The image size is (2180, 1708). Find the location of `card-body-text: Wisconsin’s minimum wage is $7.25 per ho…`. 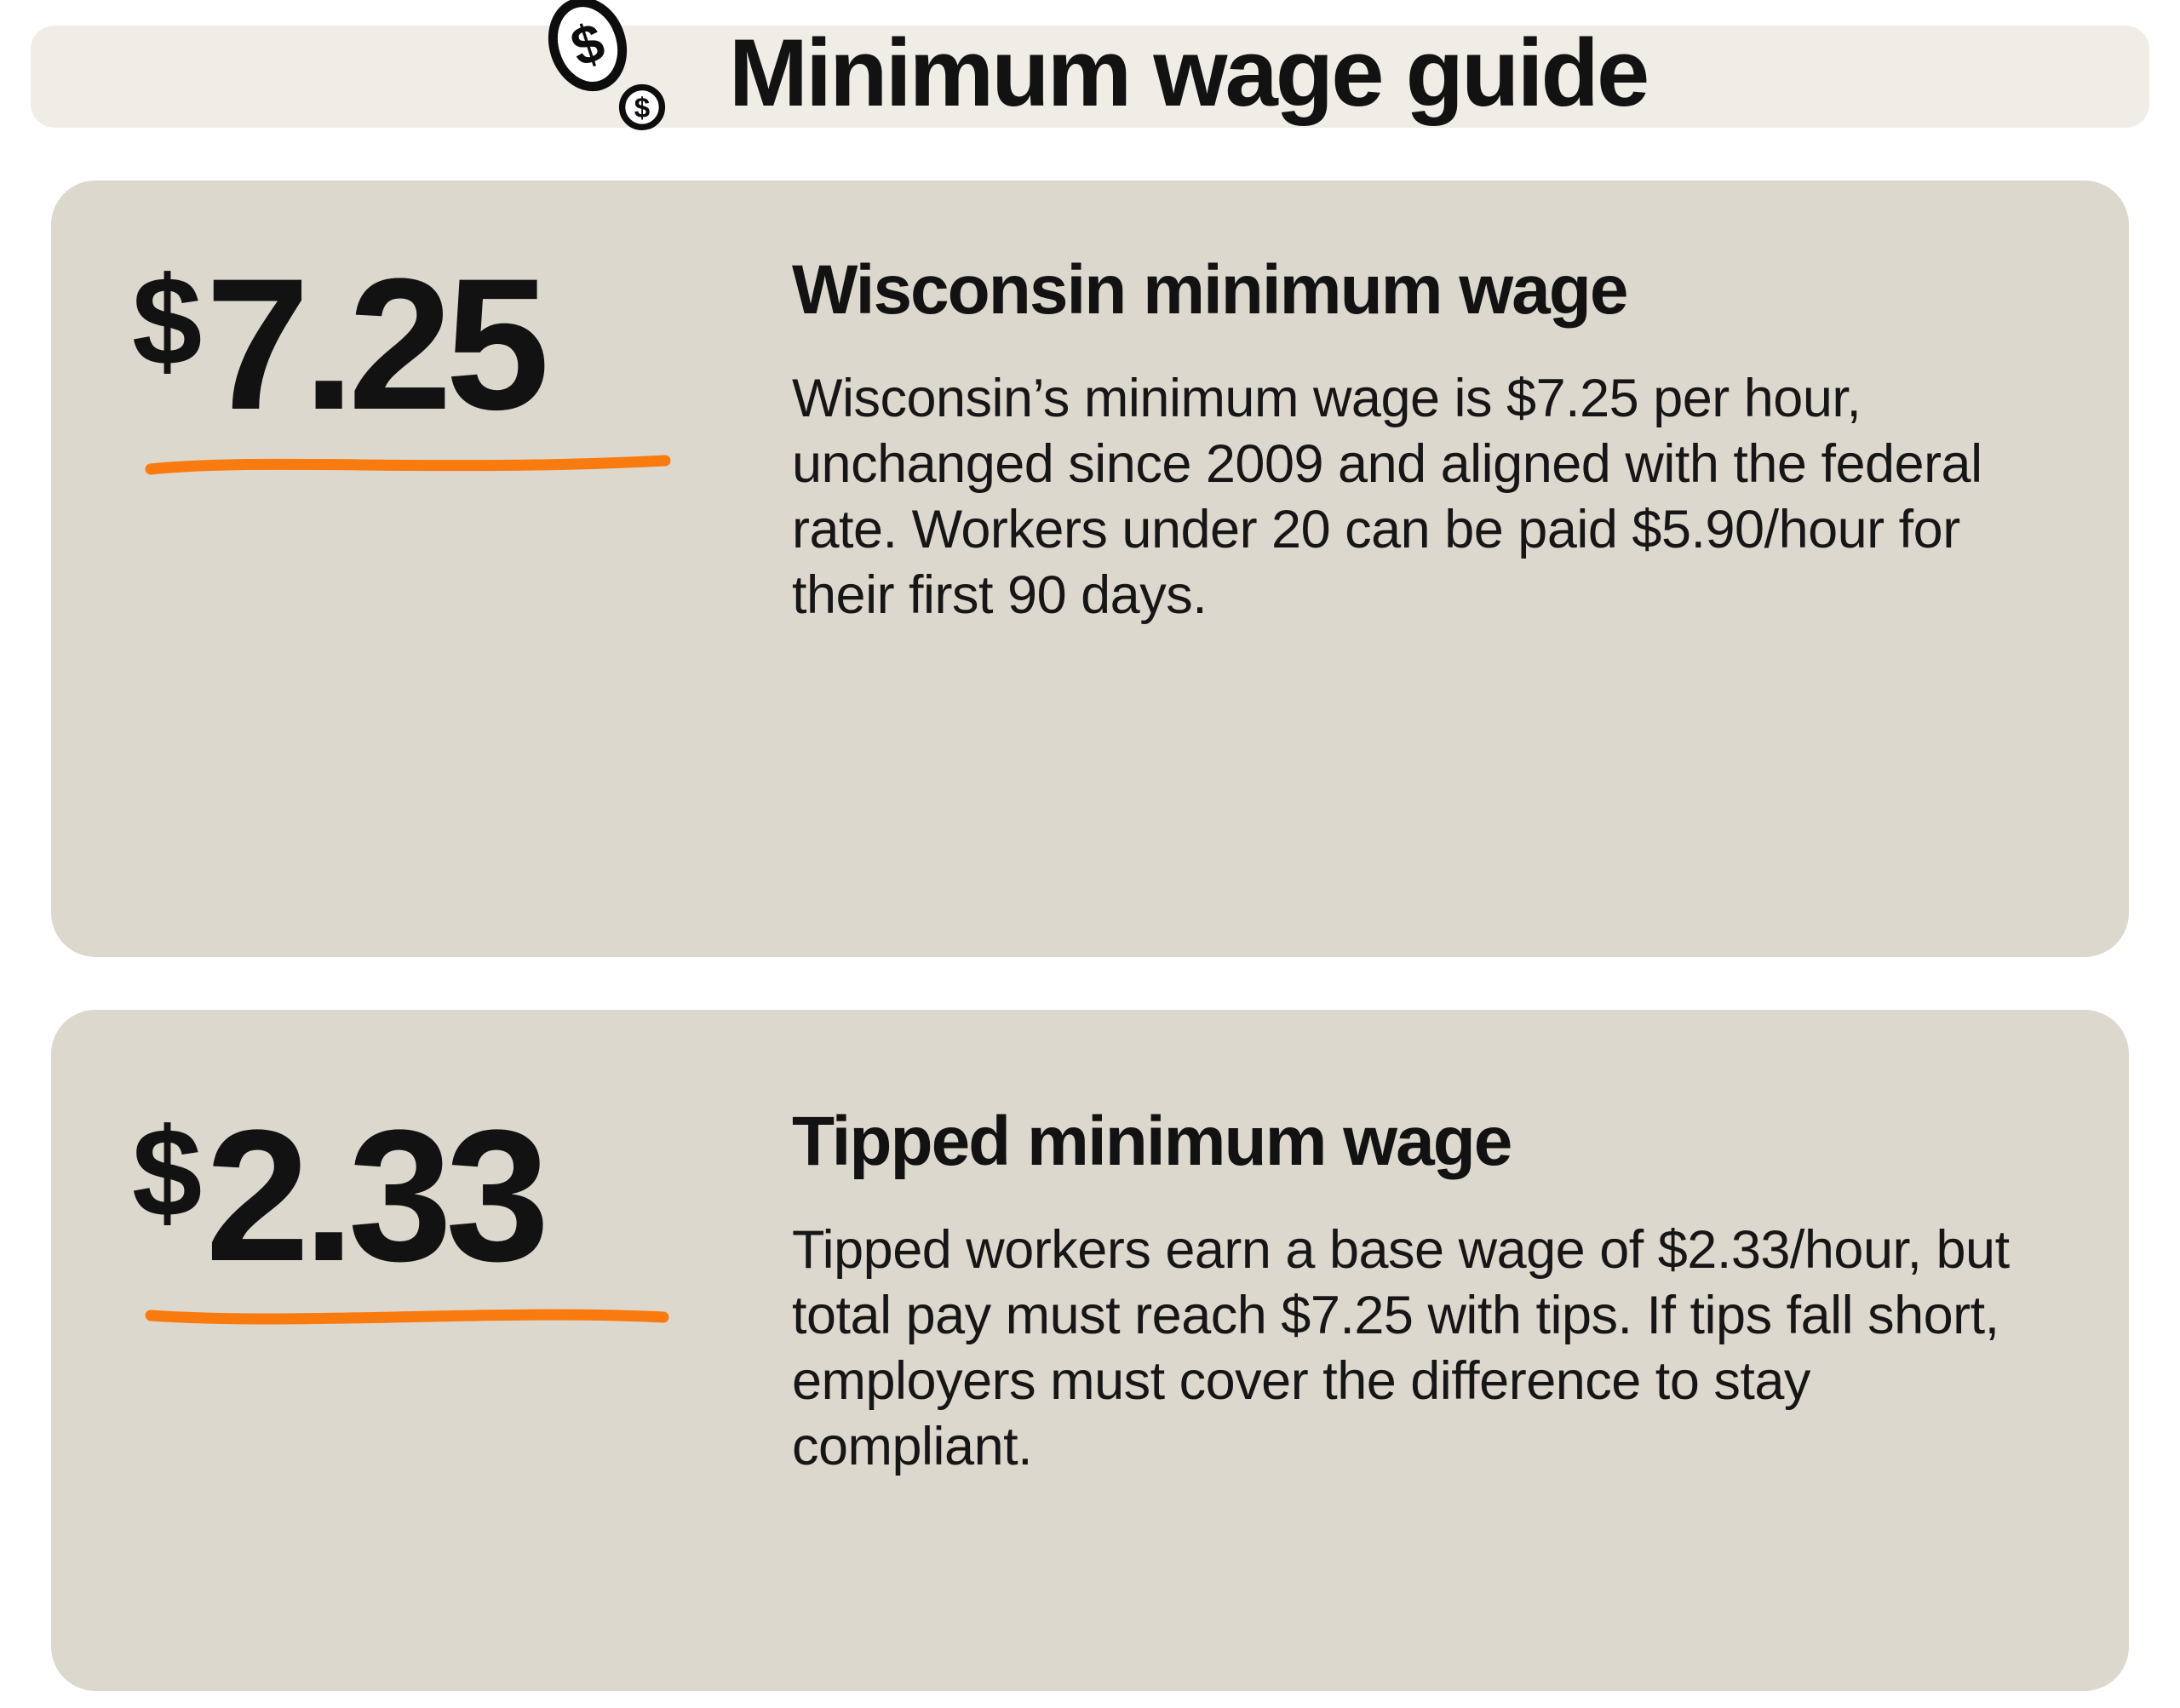

card-body-text: Wisconsin’s minimum wage is $7.25 per ho… is located at coordinates (1387, 497).